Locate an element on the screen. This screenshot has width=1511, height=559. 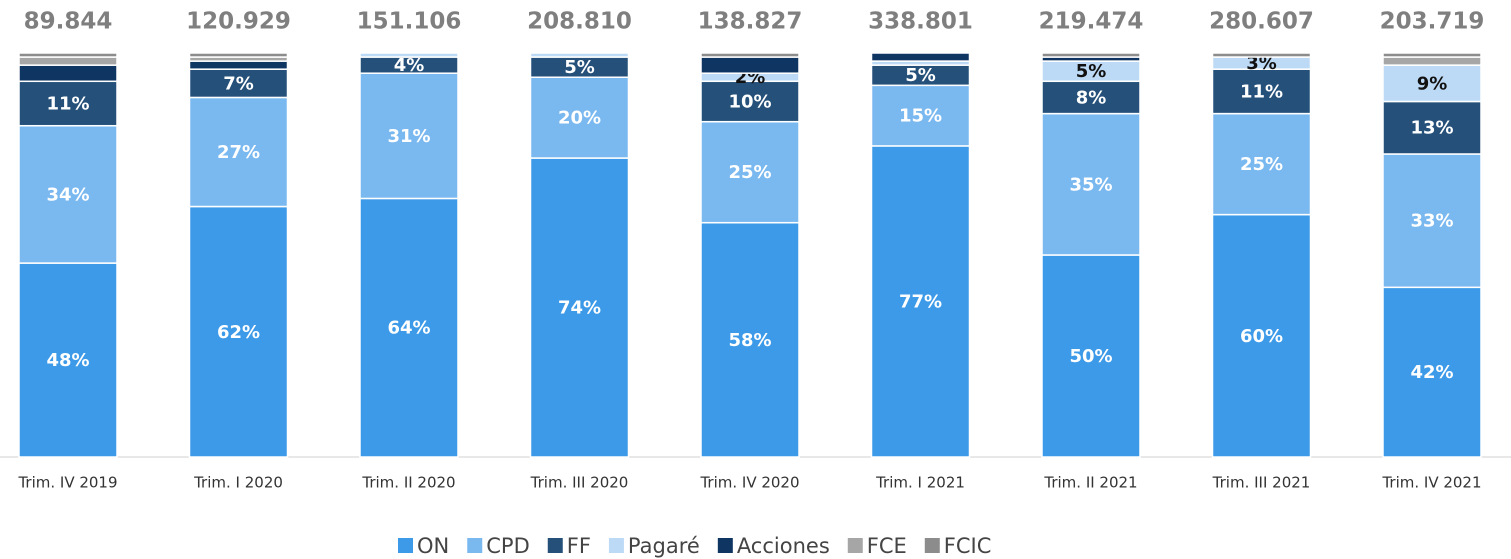
data-label: 34% is located at coordinates (67, 194).